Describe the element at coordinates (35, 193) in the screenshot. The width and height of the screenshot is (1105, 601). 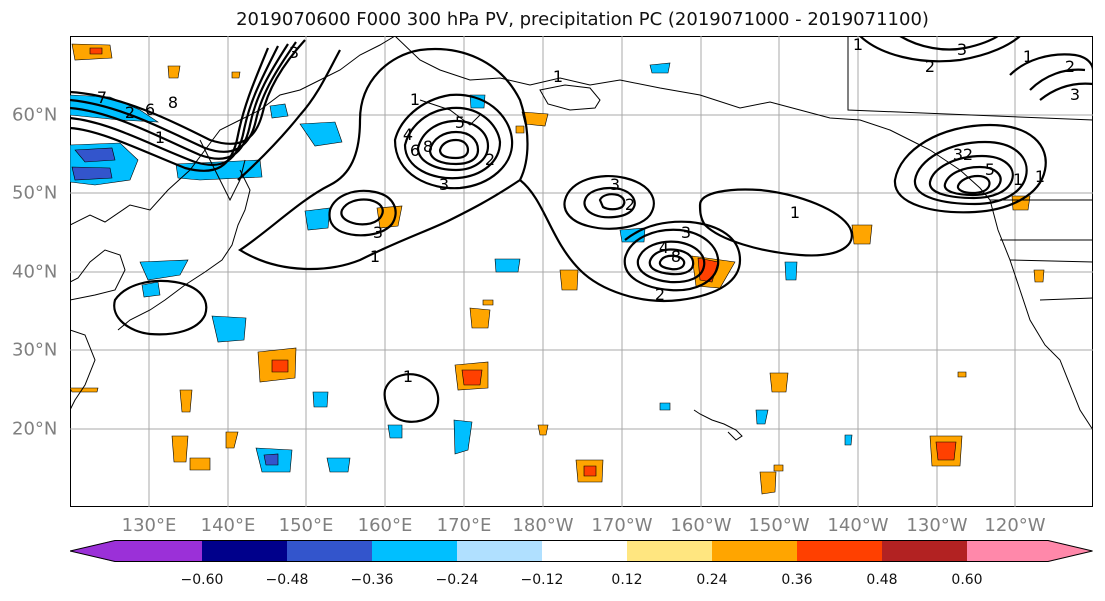
I see `lat-label-50n: 50°N` at that location.